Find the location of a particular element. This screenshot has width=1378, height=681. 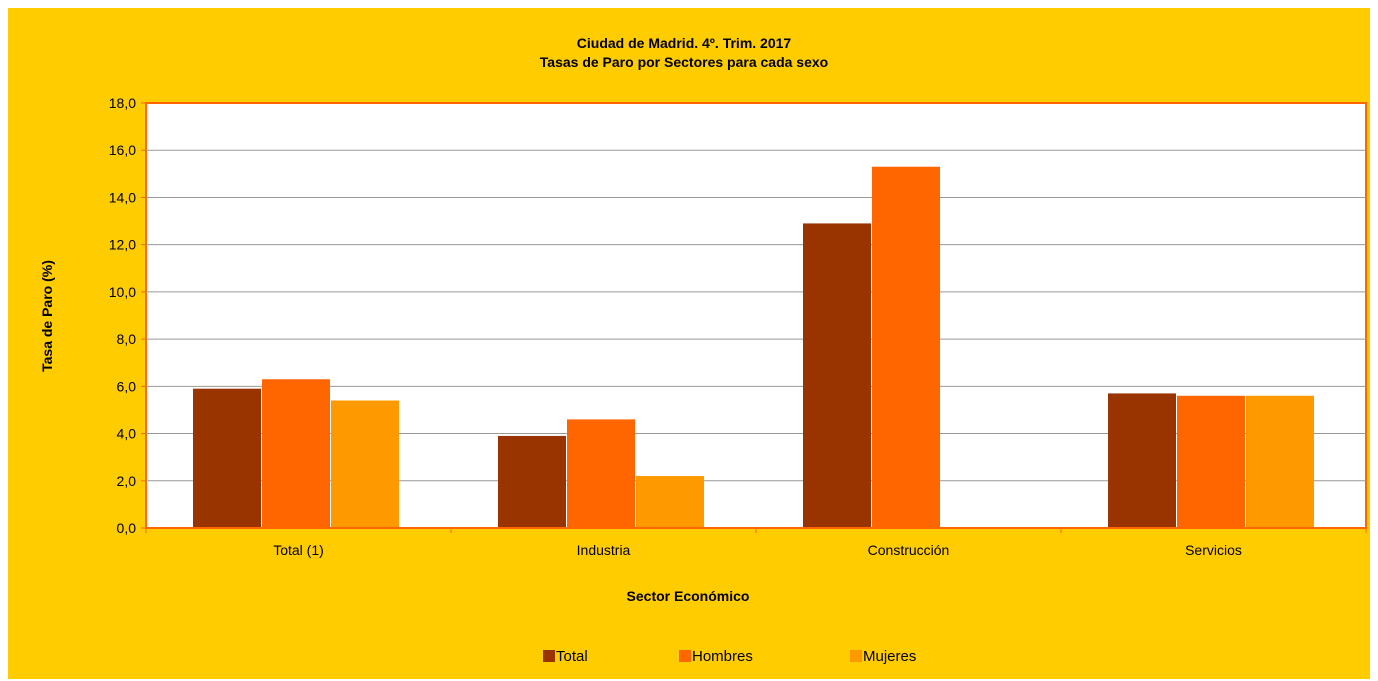

y-axis-ticks: 0,0 2,0 4,0 6,0 8,0 10,0 12,0 14,0 16,0 18,0 is located at coordinates (127, 315).